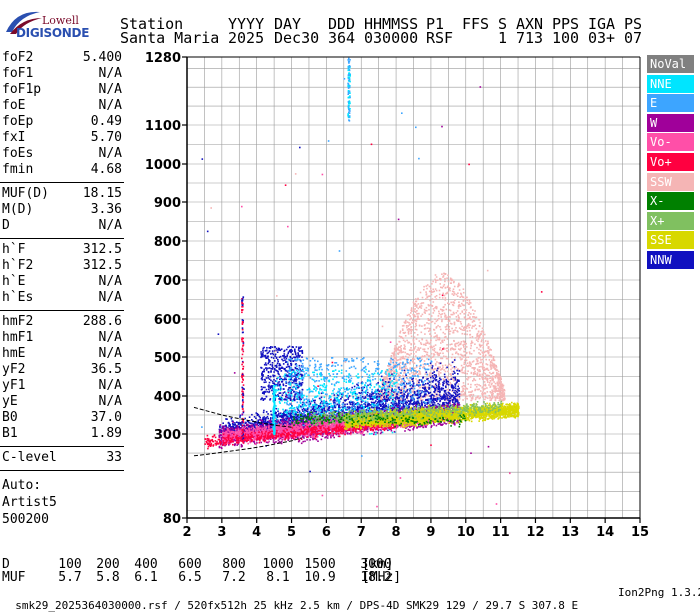 This screenshot has width=700, height=612. I want to click on y-tick-label: 400, so click(167, 397).